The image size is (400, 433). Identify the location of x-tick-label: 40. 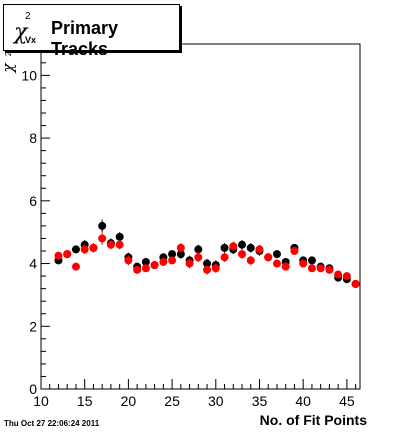
(303, 401).